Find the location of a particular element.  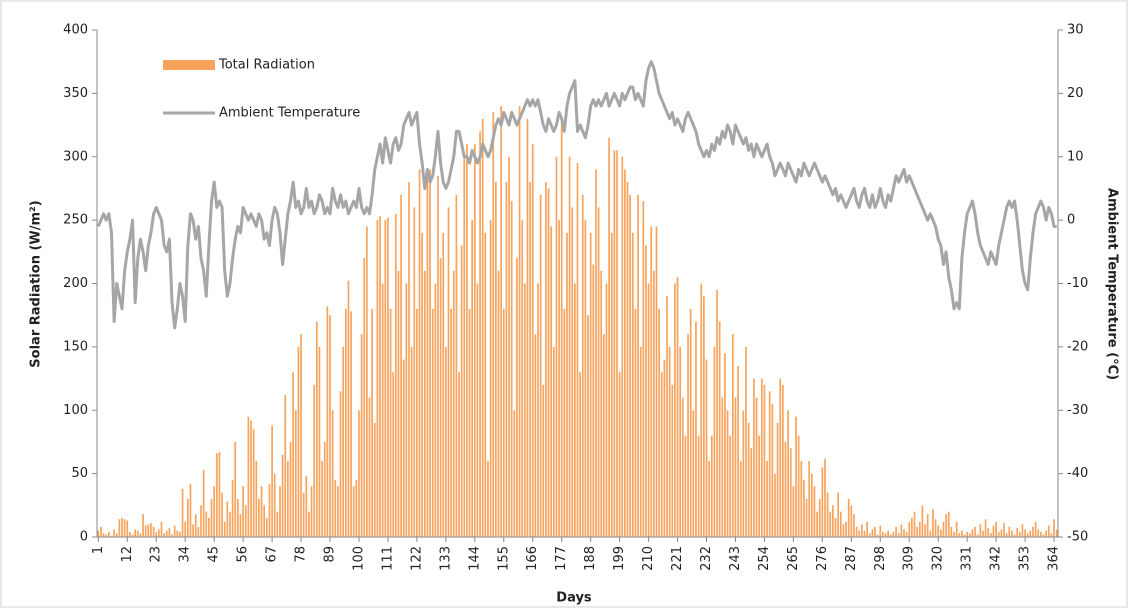

x-tick-label: 166 is located at coordinates (532, 558).